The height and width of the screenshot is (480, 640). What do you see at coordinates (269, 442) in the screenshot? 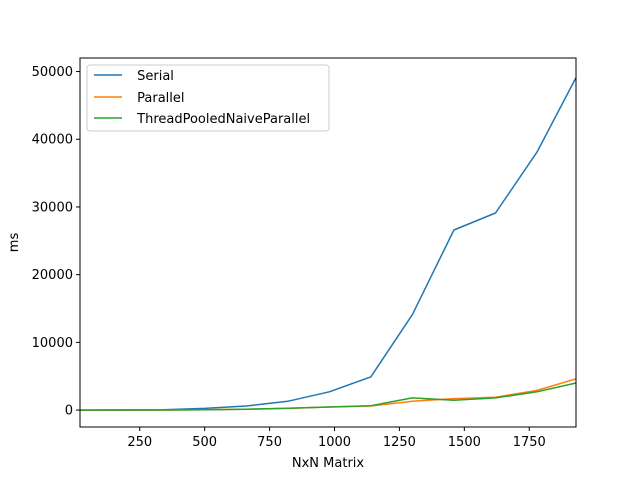
I see `x-tick-label: 750` at bounding box center [269, 442].